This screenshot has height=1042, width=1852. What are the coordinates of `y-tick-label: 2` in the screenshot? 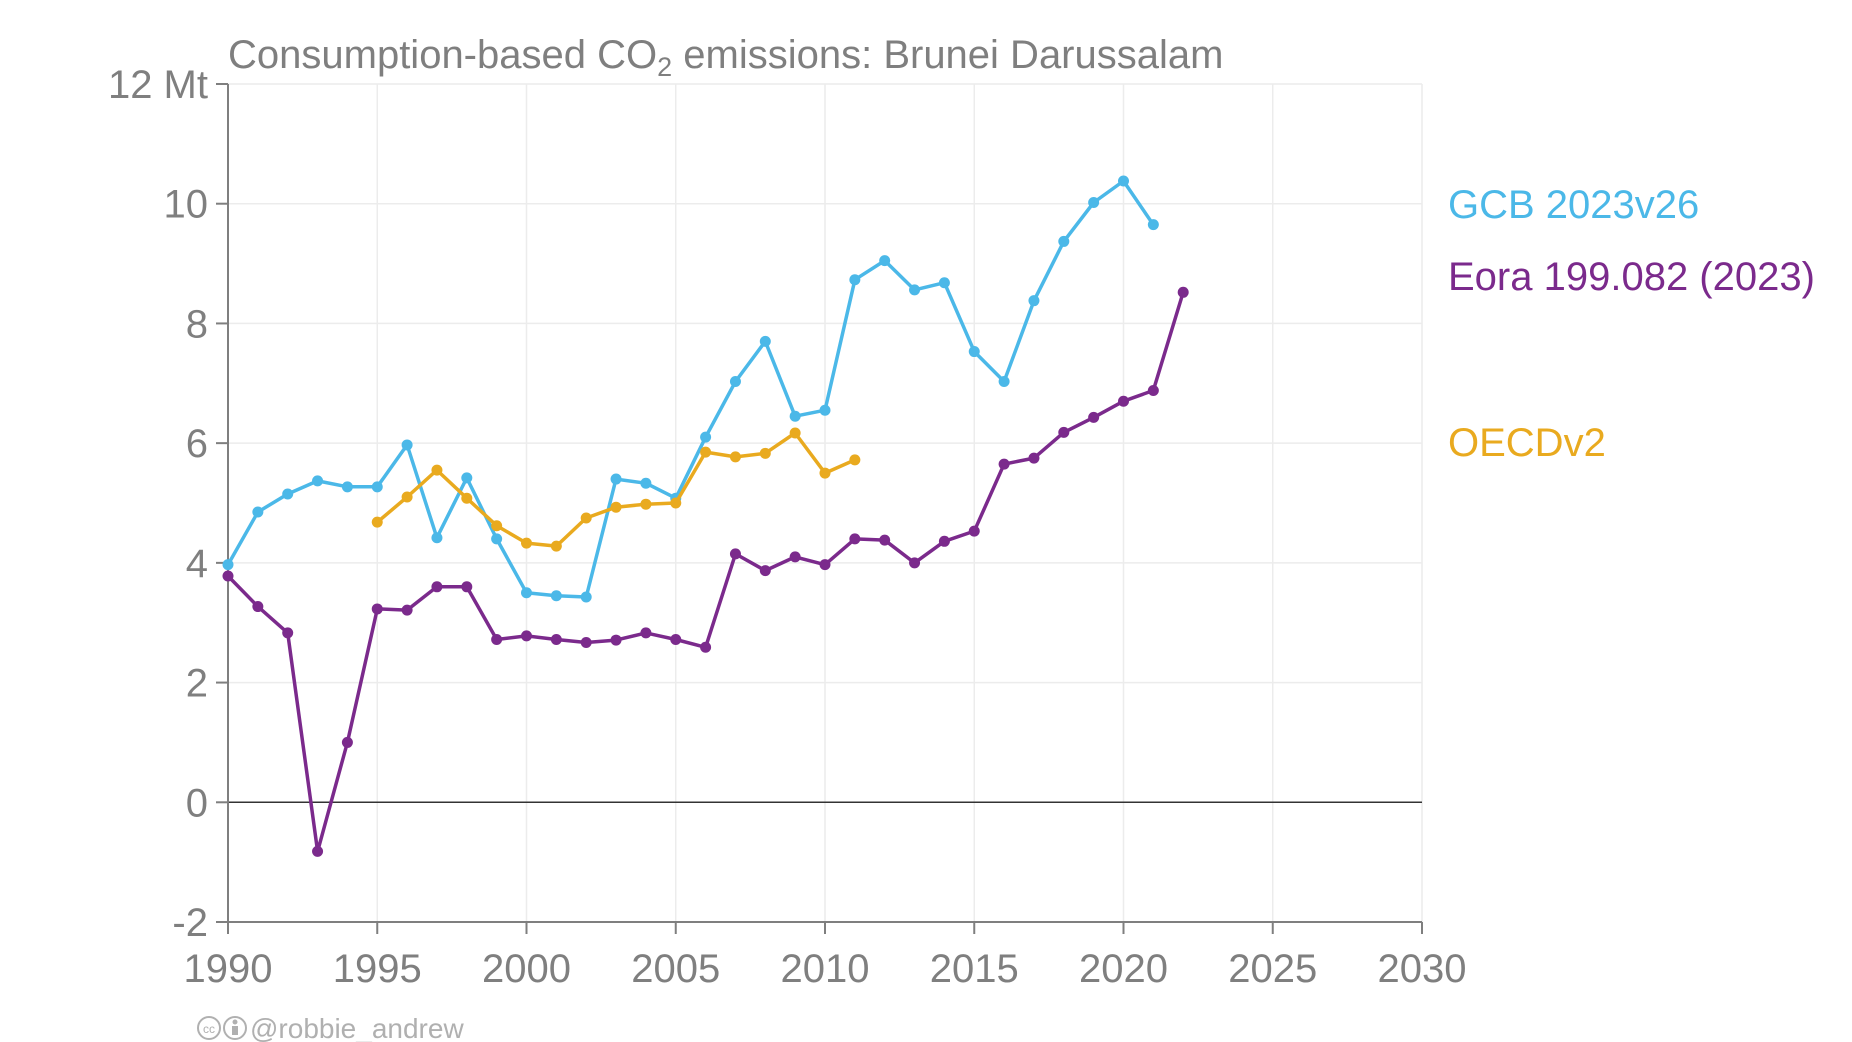 It's located at (197, 684).